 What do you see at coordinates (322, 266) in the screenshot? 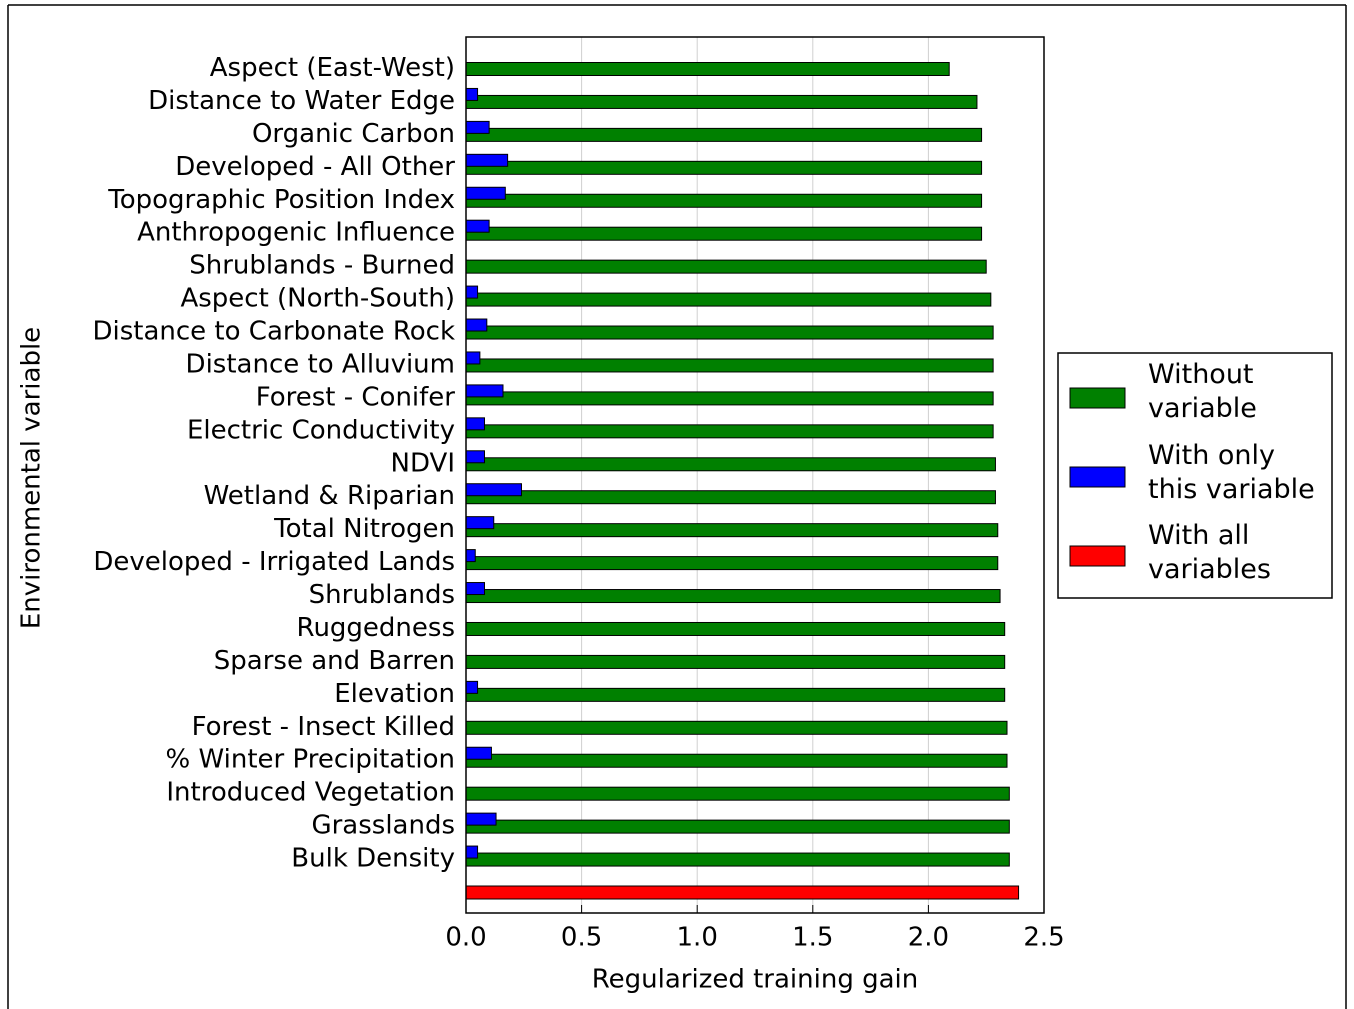
I see `y-tick-label: Shrublands - Burned` at bounding box center [322, 266].